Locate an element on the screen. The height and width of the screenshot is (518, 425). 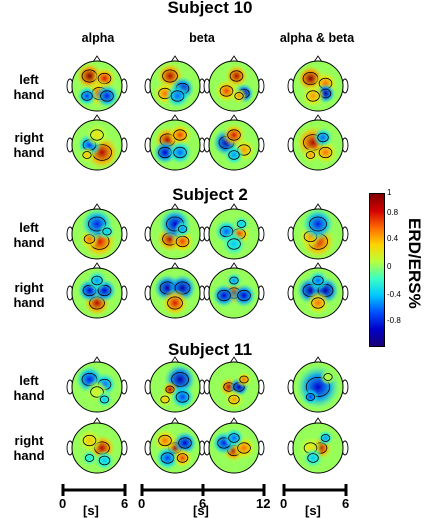
topomap-s10-right-alpha is located at coordinates (97, 142).